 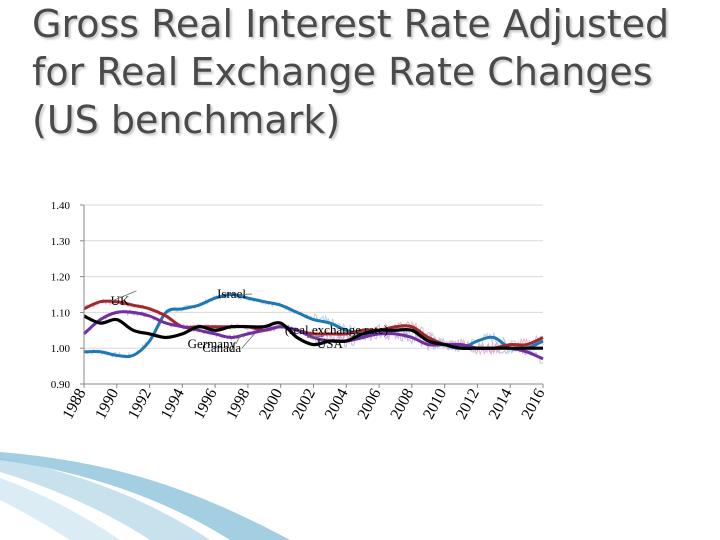 What do you see at coordinates (435, 404) in the screenshot?
I see `x-tick-label: 2010` at bounding box center [435, 404].